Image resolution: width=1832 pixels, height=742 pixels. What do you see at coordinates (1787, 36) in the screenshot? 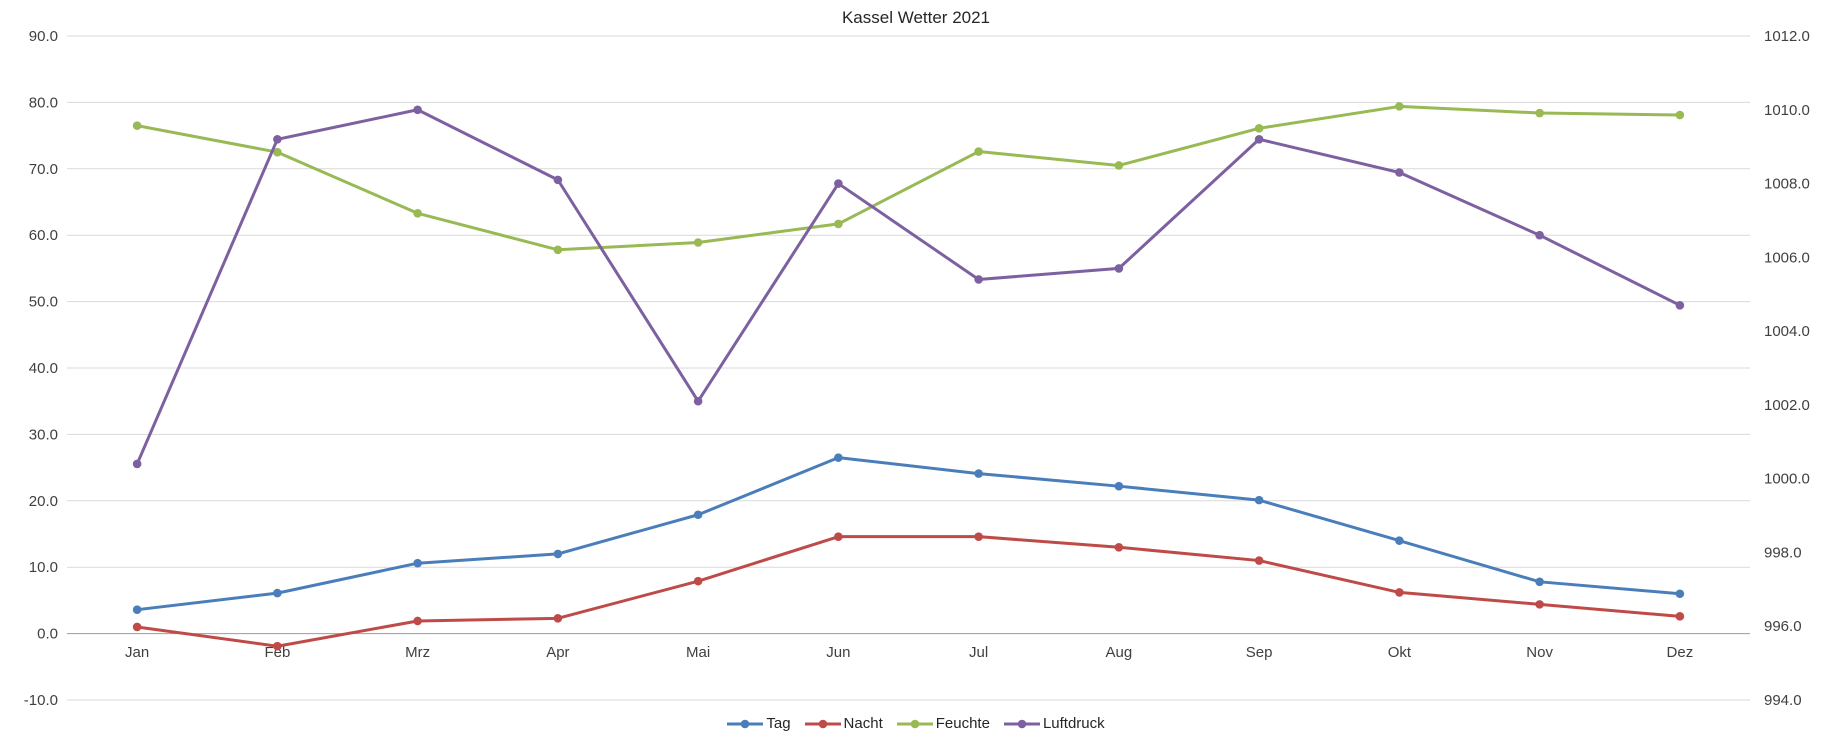
I see `right-axis-tick-label: 1012.0` at bounding box center [1787, 36].